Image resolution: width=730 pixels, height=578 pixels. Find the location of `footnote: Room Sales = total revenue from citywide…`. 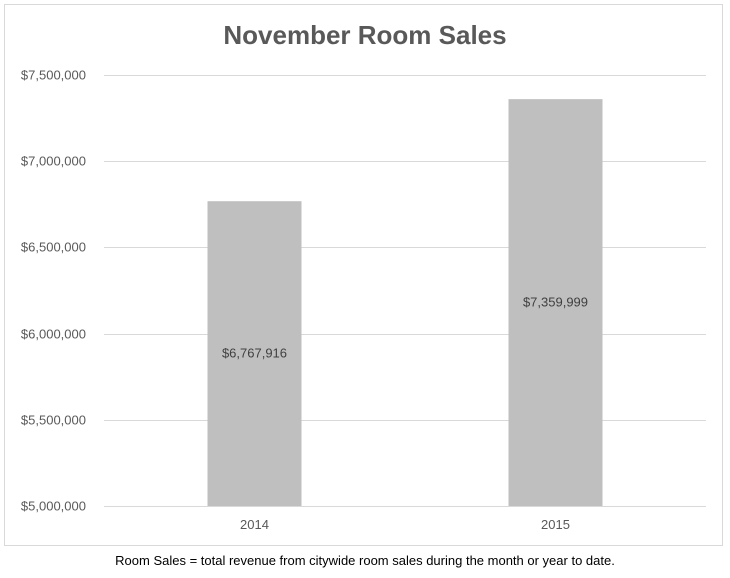

footnote: Room Sales = total revenue from citywide… is located at coordinates (365, 560).